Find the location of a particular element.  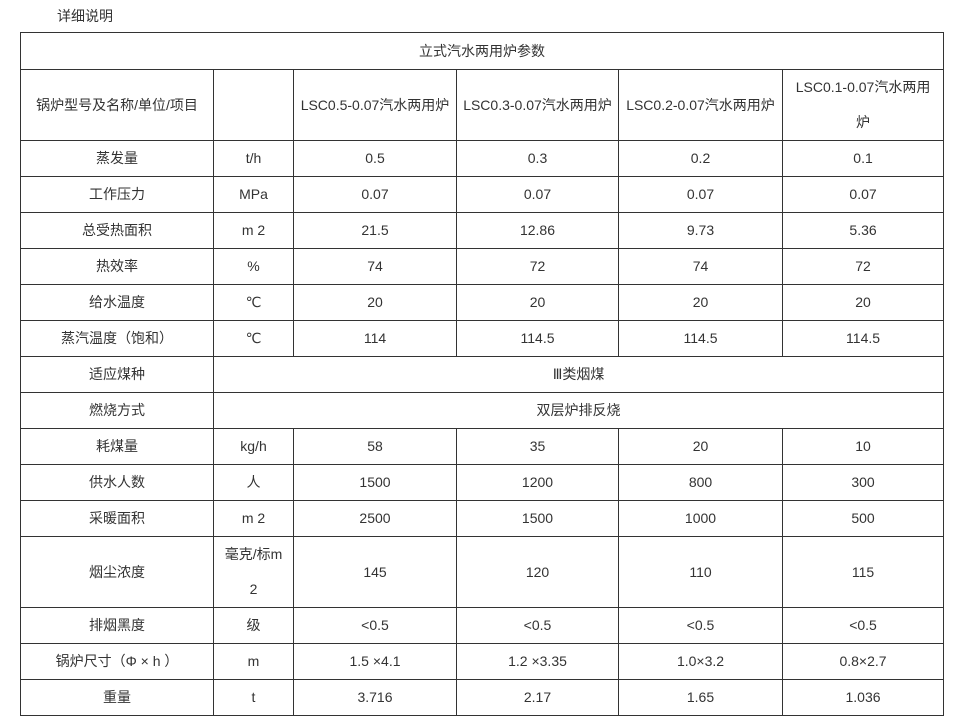

merged-value-cell: Ⅲ类烟煤 is located at coordinates (578, 374).